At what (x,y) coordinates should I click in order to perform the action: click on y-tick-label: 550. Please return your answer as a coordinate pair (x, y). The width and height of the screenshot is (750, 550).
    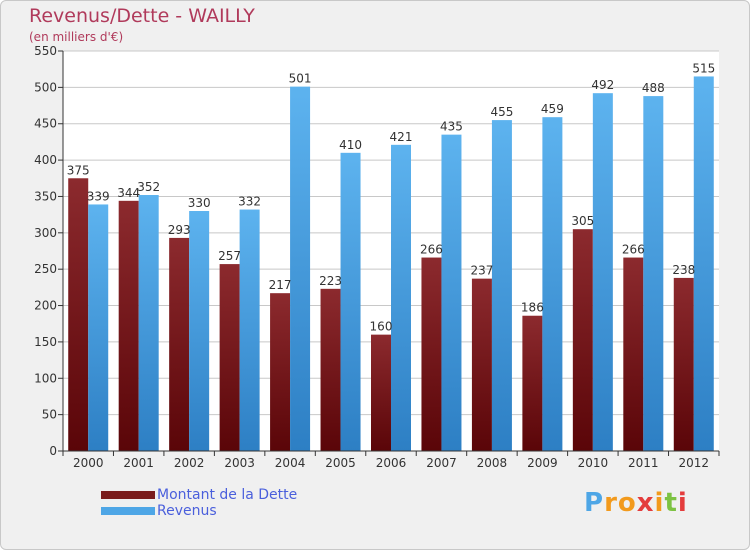
    Looking at the image, I should click on (45, 51).